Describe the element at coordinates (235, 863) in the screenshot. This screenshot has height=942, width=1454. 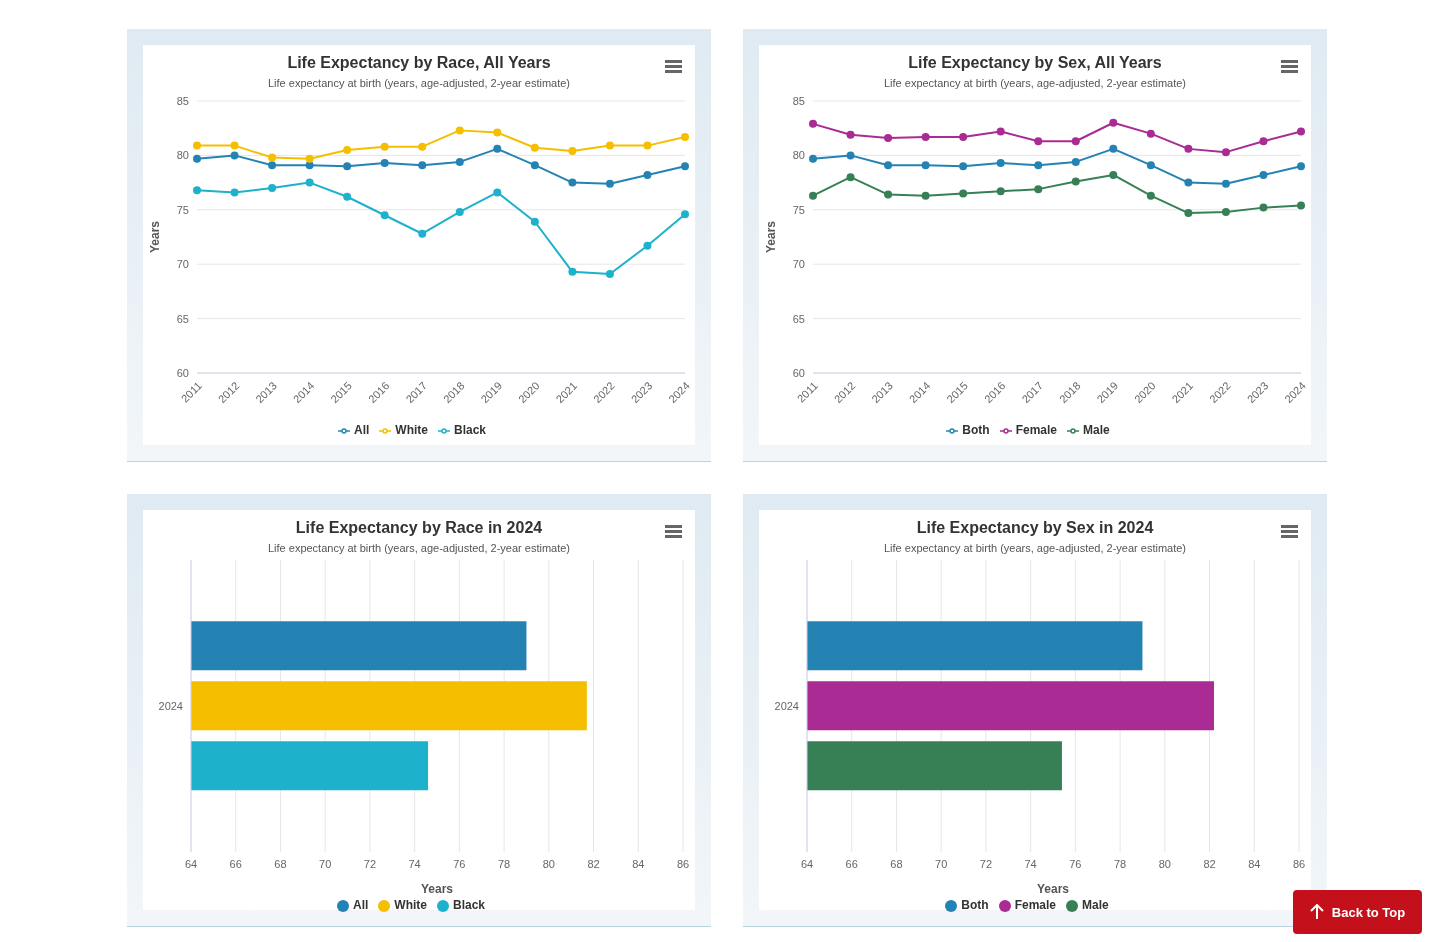
I see `x-tick-label: 66` at that location.